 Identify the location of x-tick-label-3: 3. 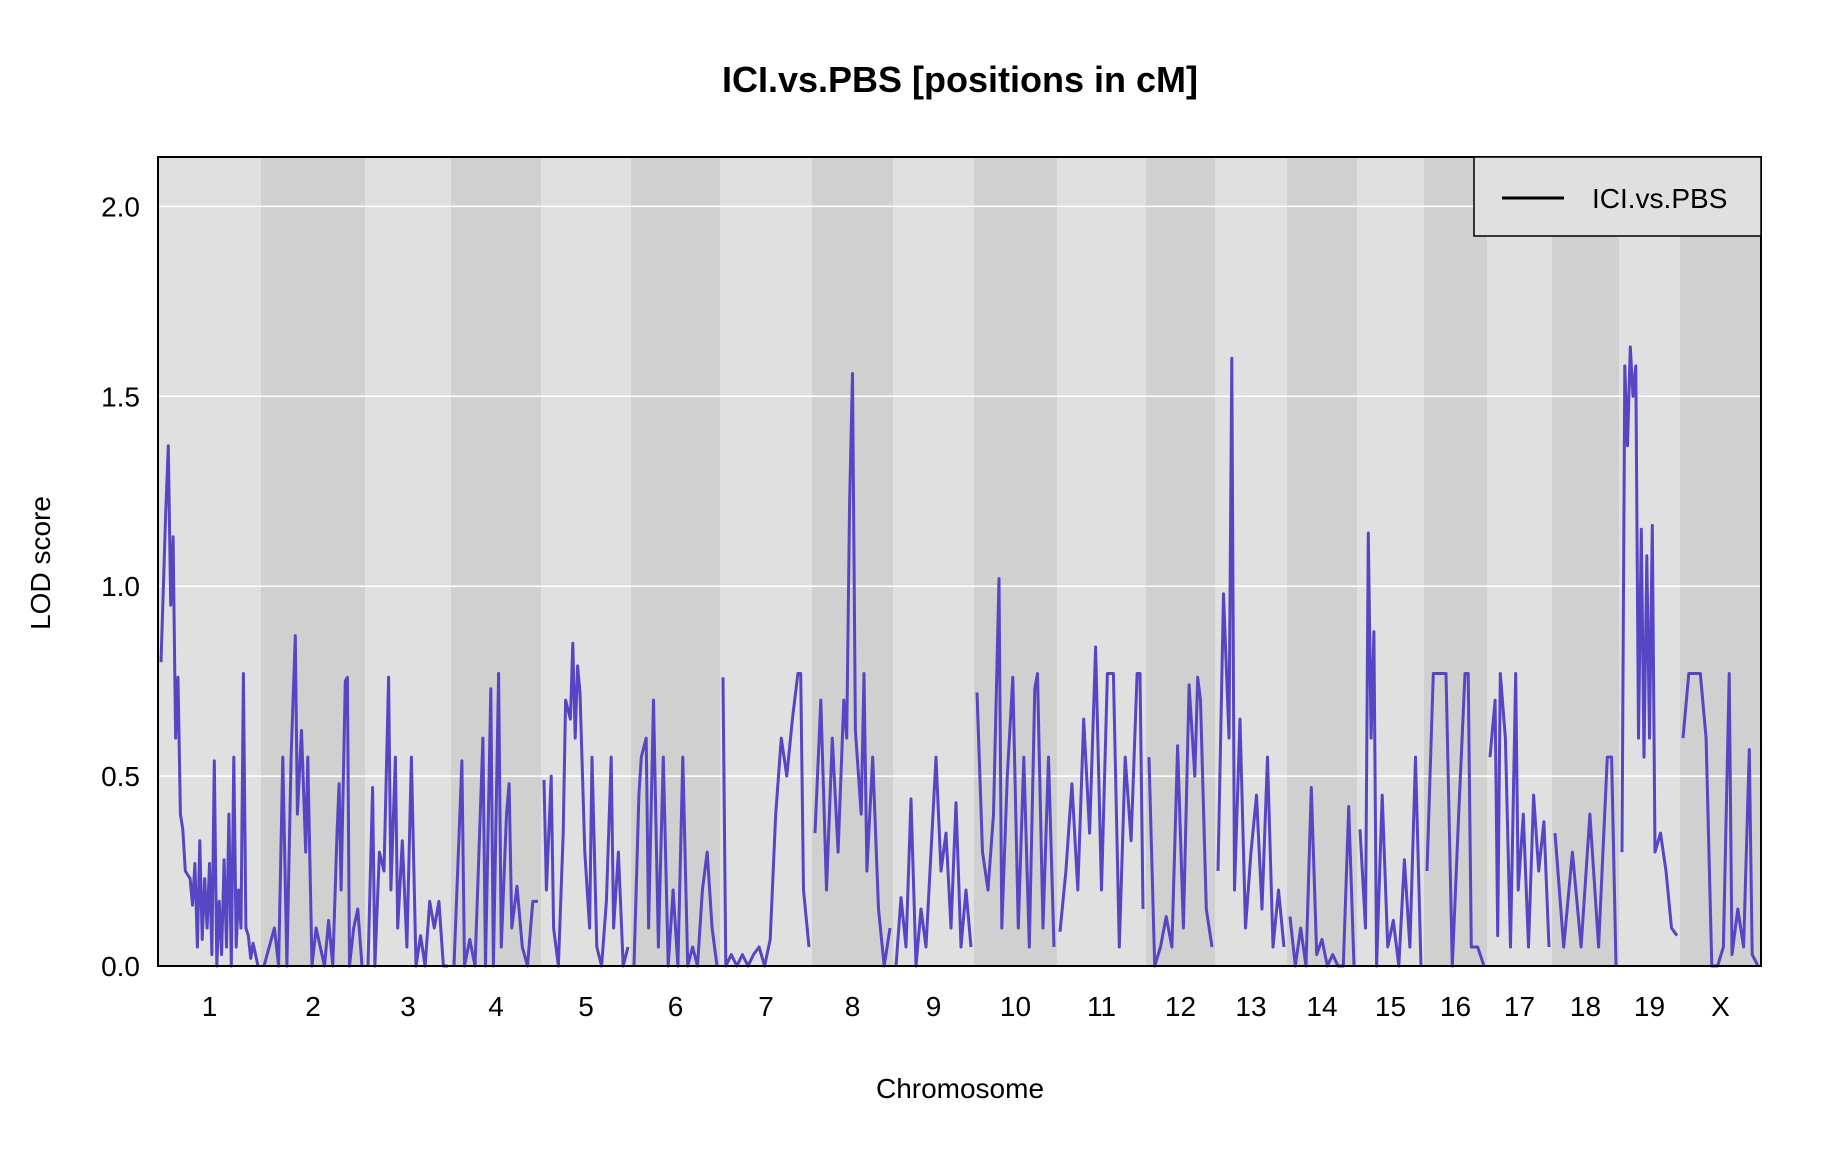
(408, 1006).